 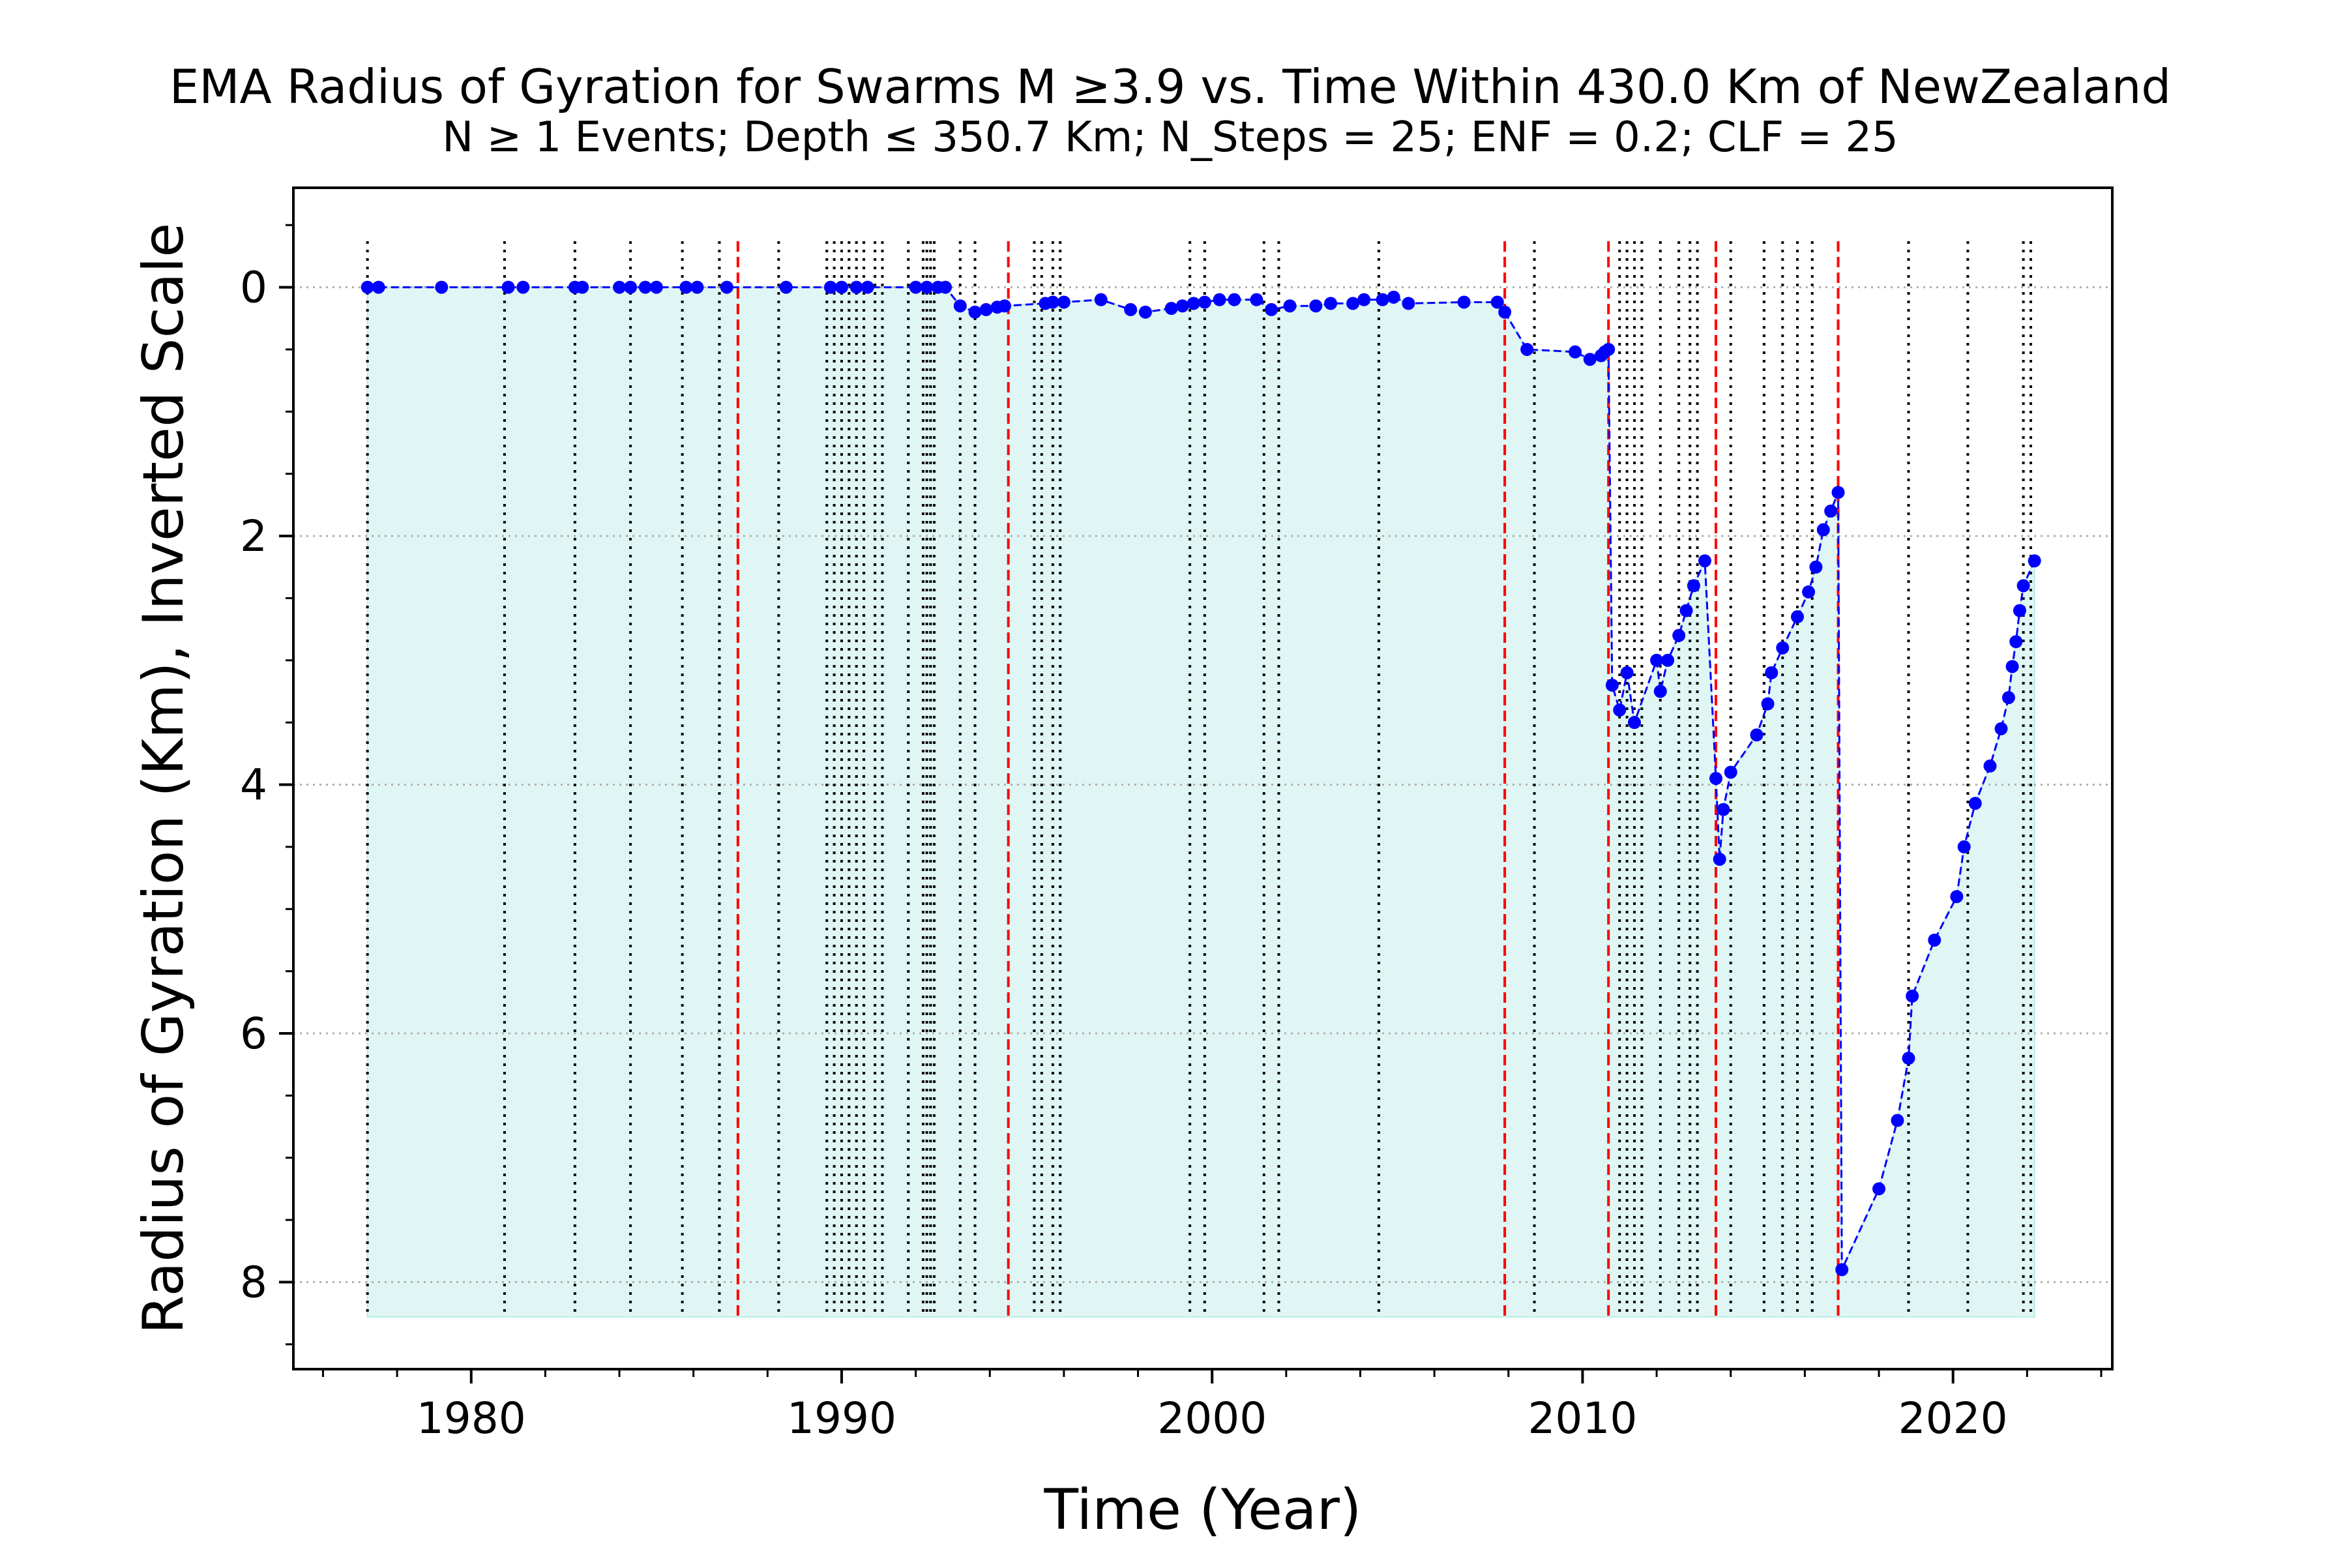 What do you see at coordinates (1212, 1418) in the screenshot?
I see `x-tick-label: 2000` at bounding box center [1212, 1418].